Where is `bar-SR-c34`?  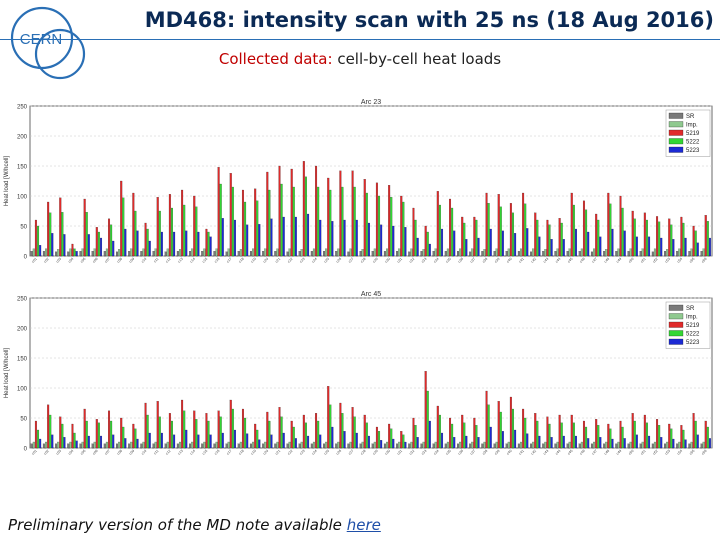 bar-SR-c34 is located at coordinates (433, 254).